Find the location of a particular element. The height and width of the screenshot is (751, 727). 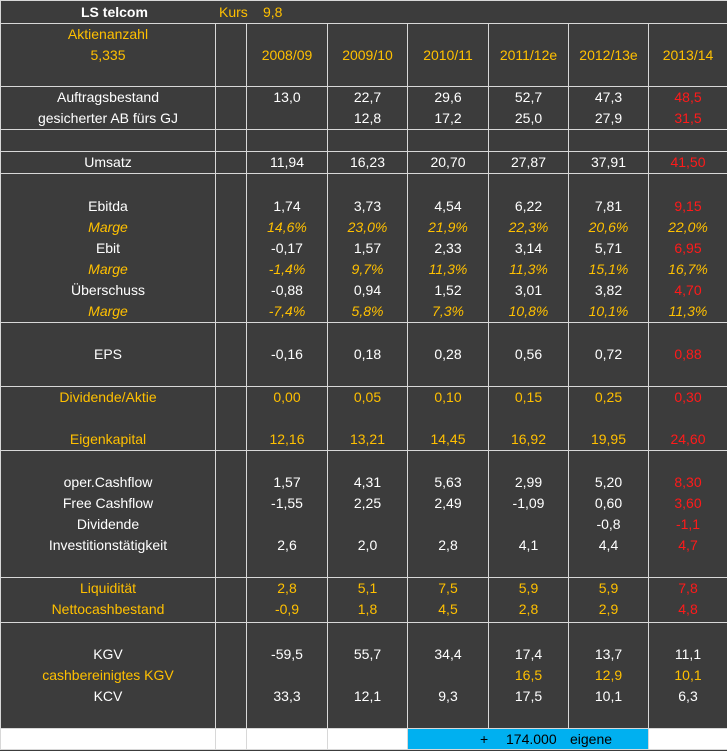

cell: 10,8% is located at coordinates (528, 311).